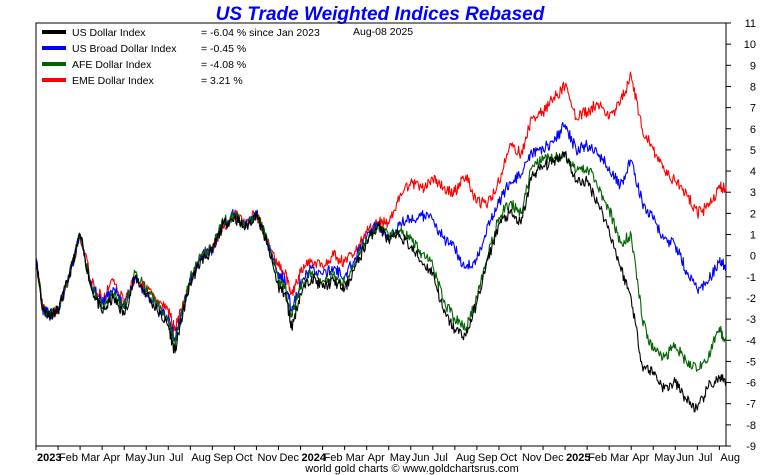 This screenshot has height=475, width=760. What do you see at coordinates (753, 109) in the screenshot?
I see `y-tick-label: 7` at bounding box center [753, 109].